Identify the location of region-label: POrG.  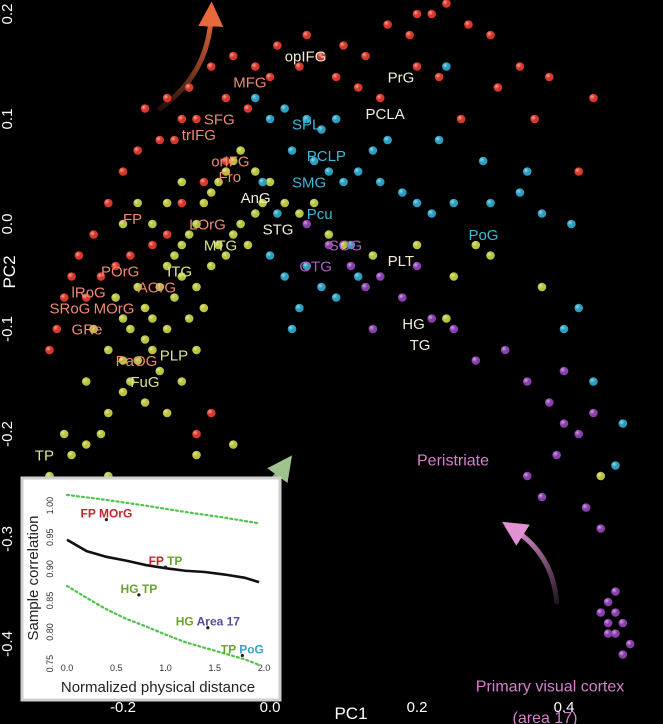
(120, 272).